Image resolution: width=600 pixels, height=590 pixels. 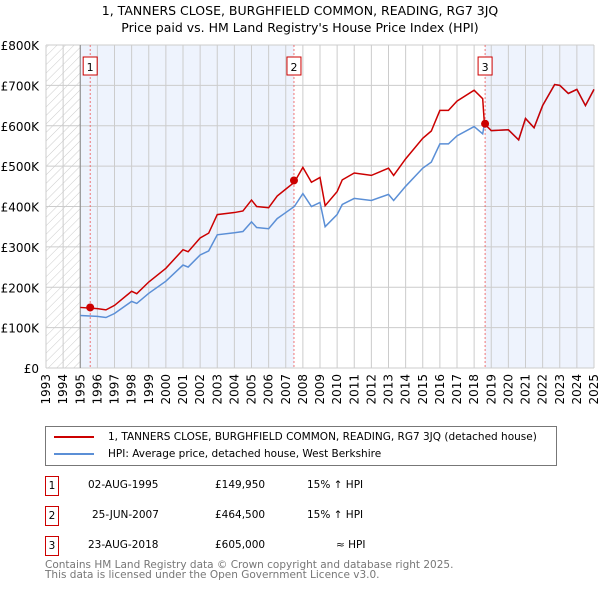 What do you see at coordinates (52, 546) in the screenshot?
I see `sale-number: 3` at bounding box center [52, 546].